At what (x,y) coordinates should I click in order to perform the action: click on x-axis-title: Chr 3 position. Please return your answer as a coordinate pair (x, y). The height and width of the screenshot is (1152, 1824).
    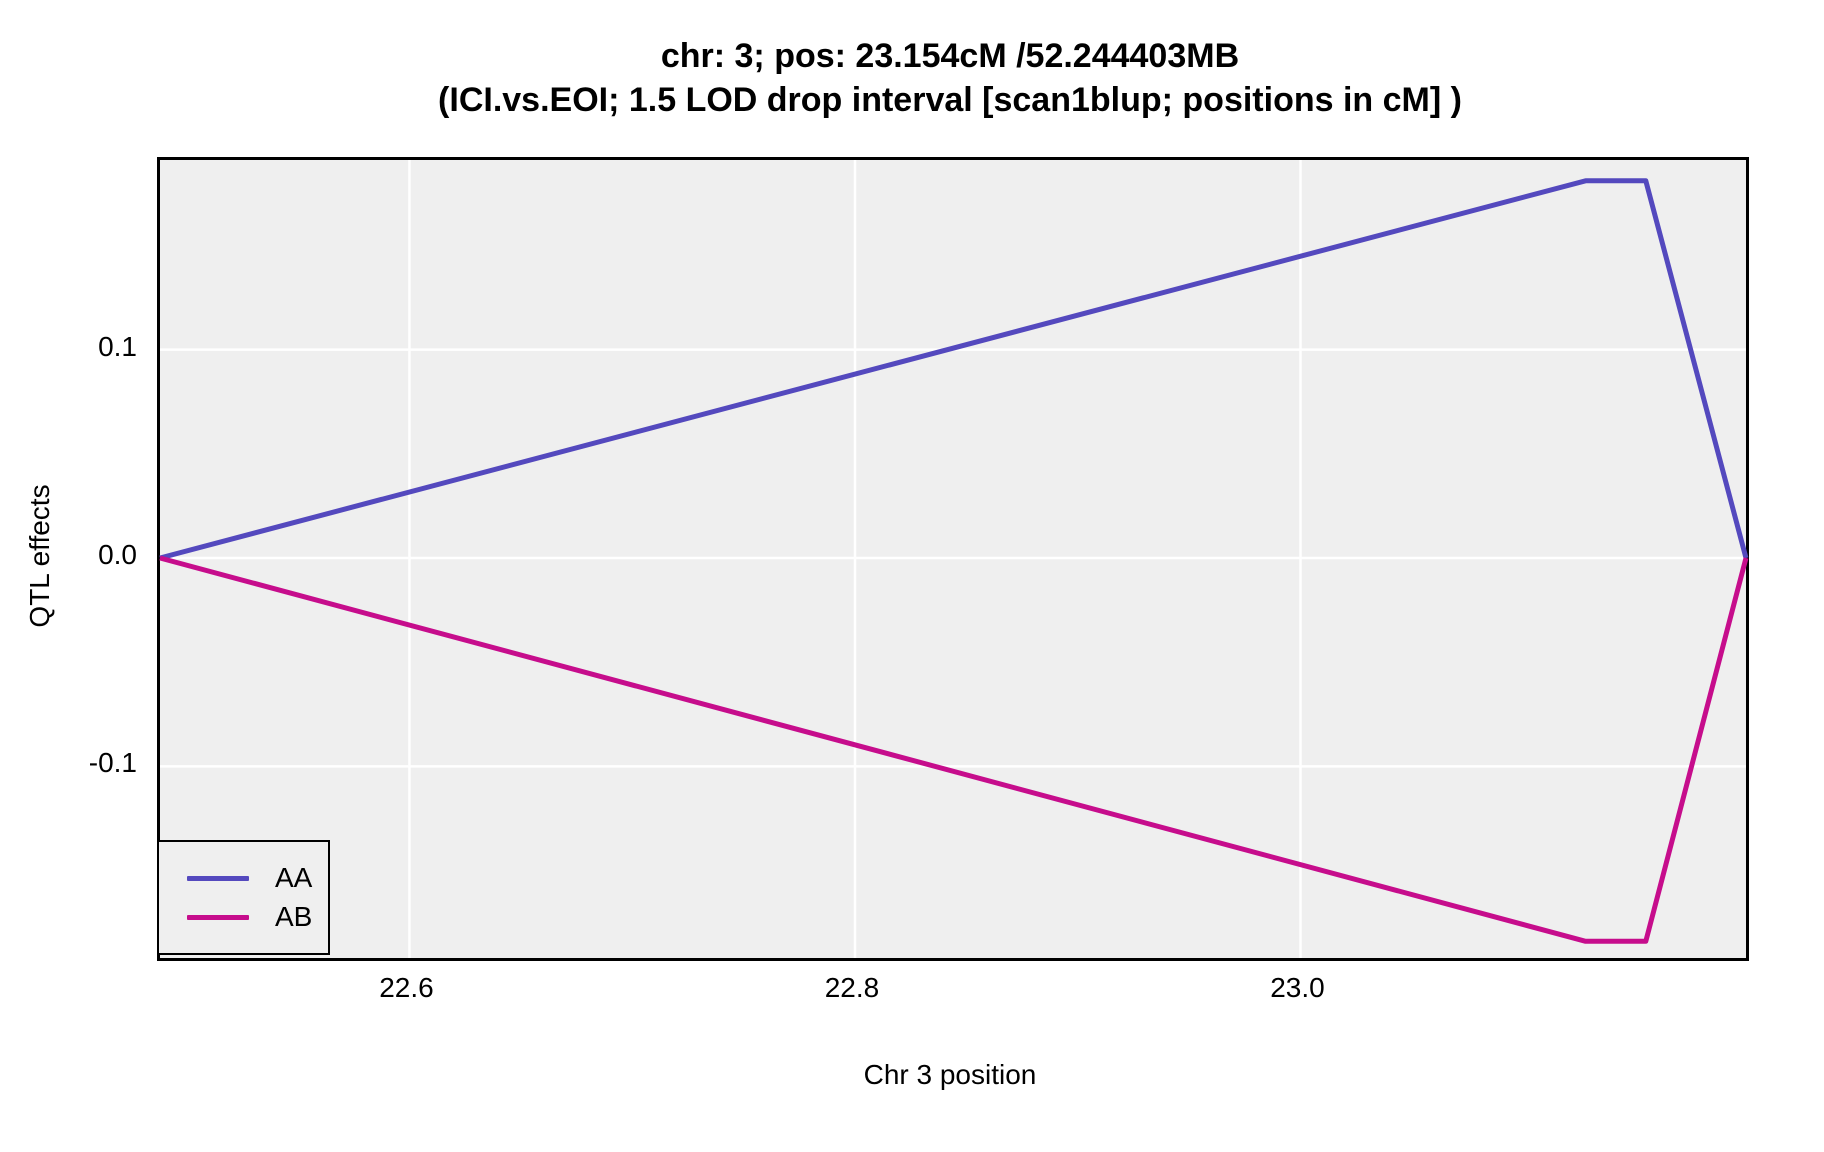
    Looking at the image, I should click on (950, 1074).